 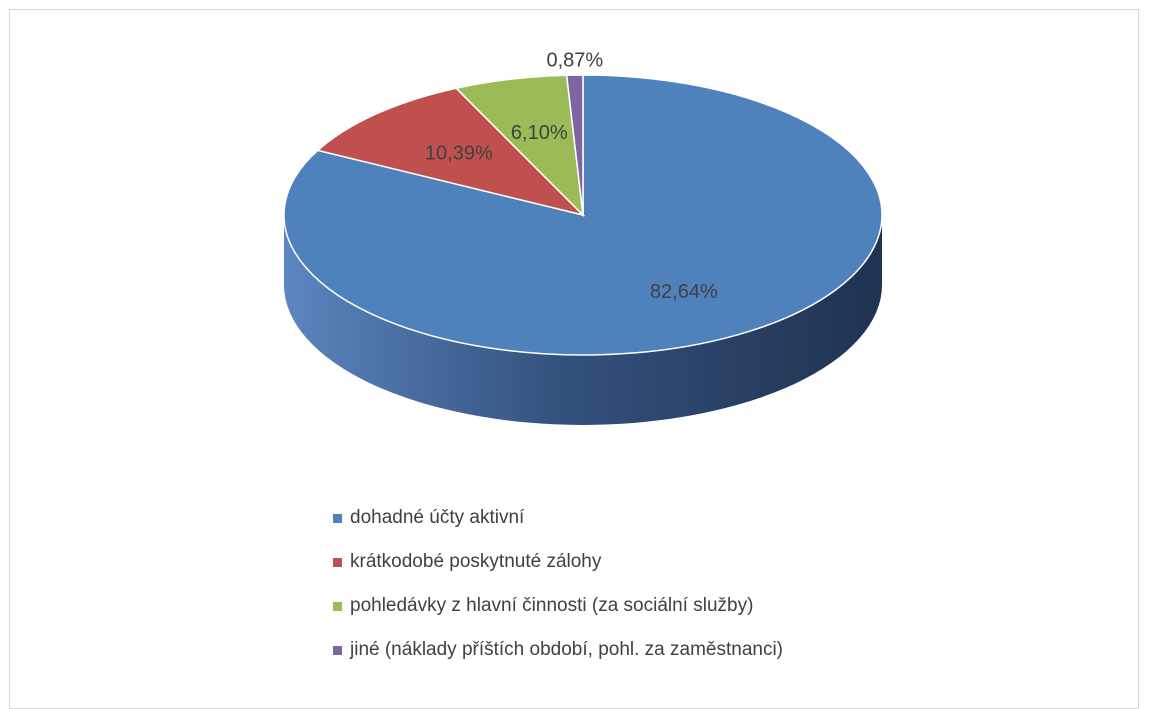 I want to click on legend-item: dohadné účty aktivní, so click(x=558, y=518).